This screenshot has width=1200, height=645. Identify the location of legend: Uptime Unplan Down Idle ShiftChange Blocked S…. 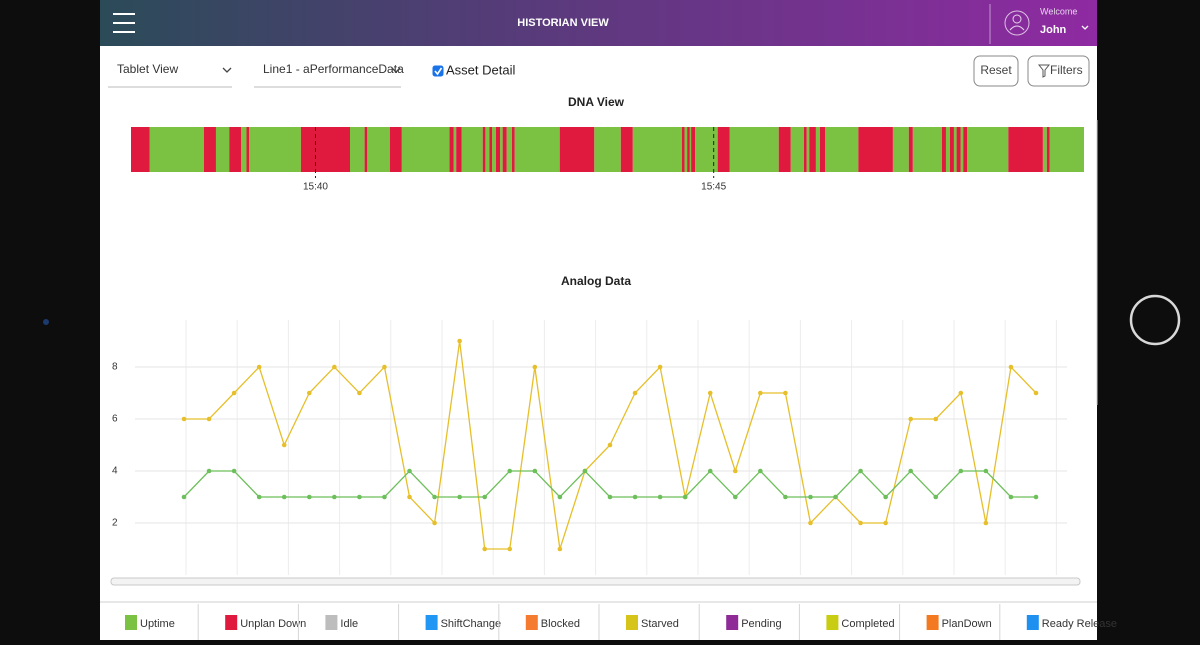
(621, 622).